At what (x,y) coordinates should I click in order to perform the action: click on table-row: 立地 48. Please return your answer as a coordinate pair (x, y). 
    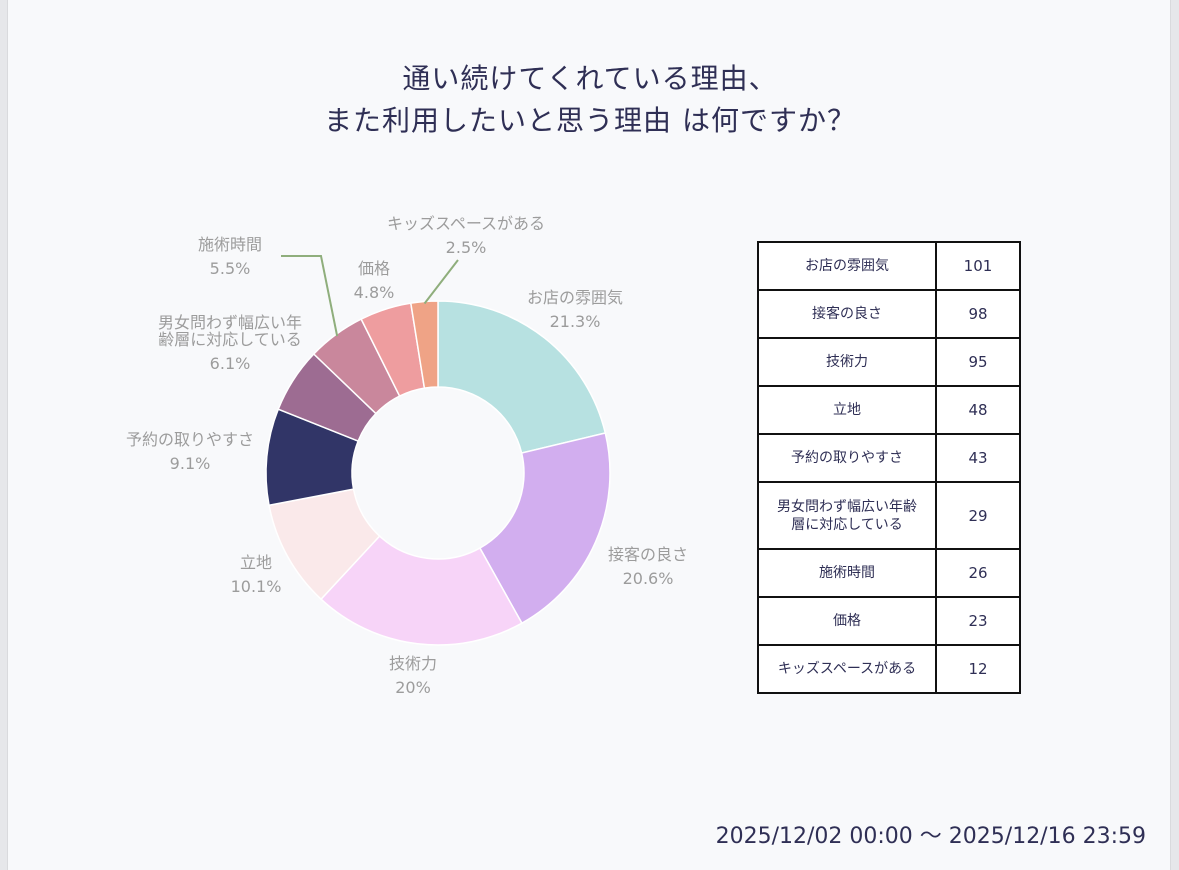
    Looking at the image, I should click on (889, 410).